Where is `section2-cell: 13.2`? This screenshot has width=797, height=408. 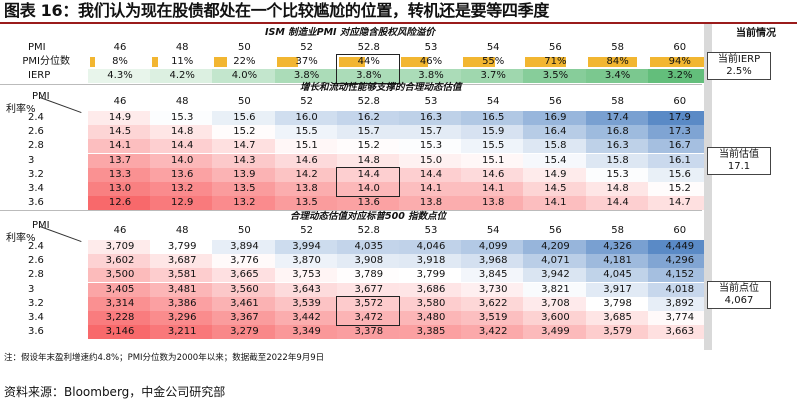 section2-cell: 13.2 is located at coordinates (244, 203).